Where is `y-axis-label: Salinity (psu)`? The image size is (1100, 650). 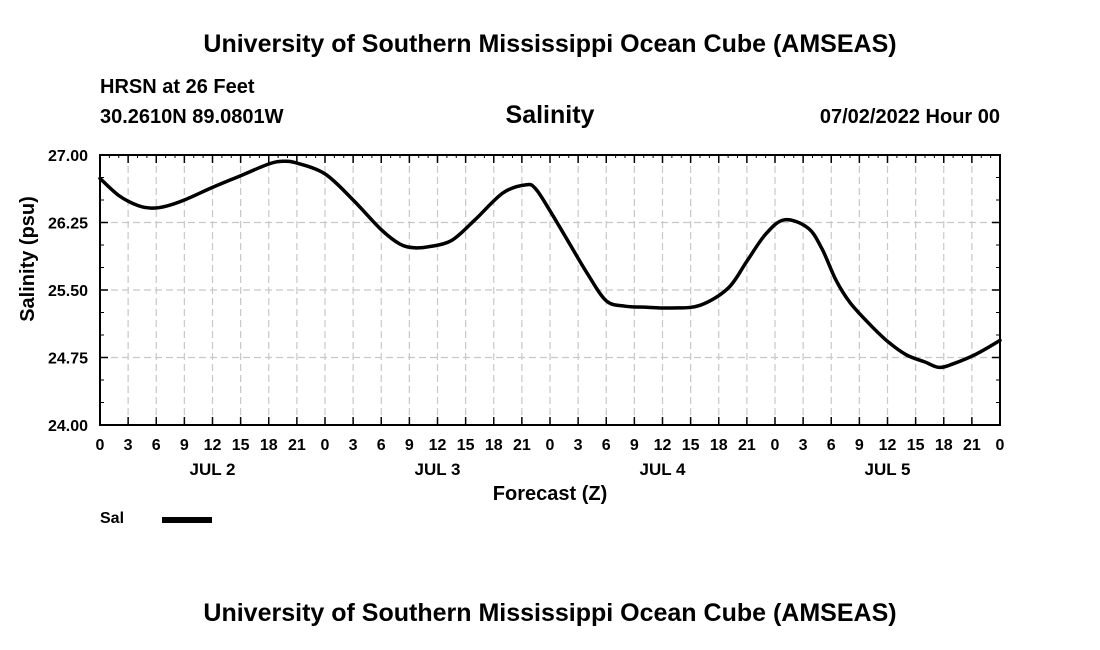
y-axis-label: Salinity (psu) is located at coordinates (28, 259).